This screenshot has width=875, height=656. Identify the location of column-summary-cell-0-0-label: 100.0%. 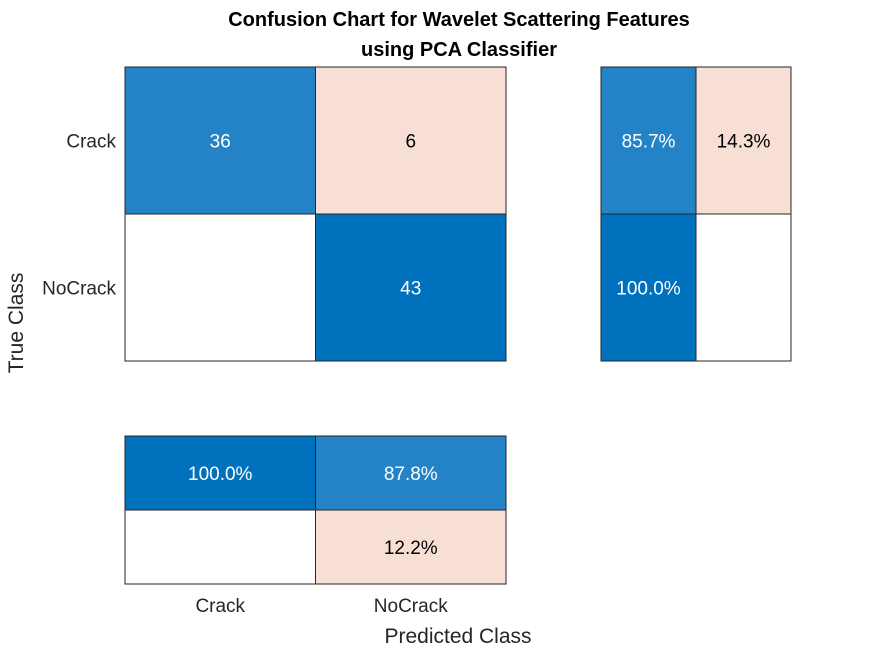
(220, 474).